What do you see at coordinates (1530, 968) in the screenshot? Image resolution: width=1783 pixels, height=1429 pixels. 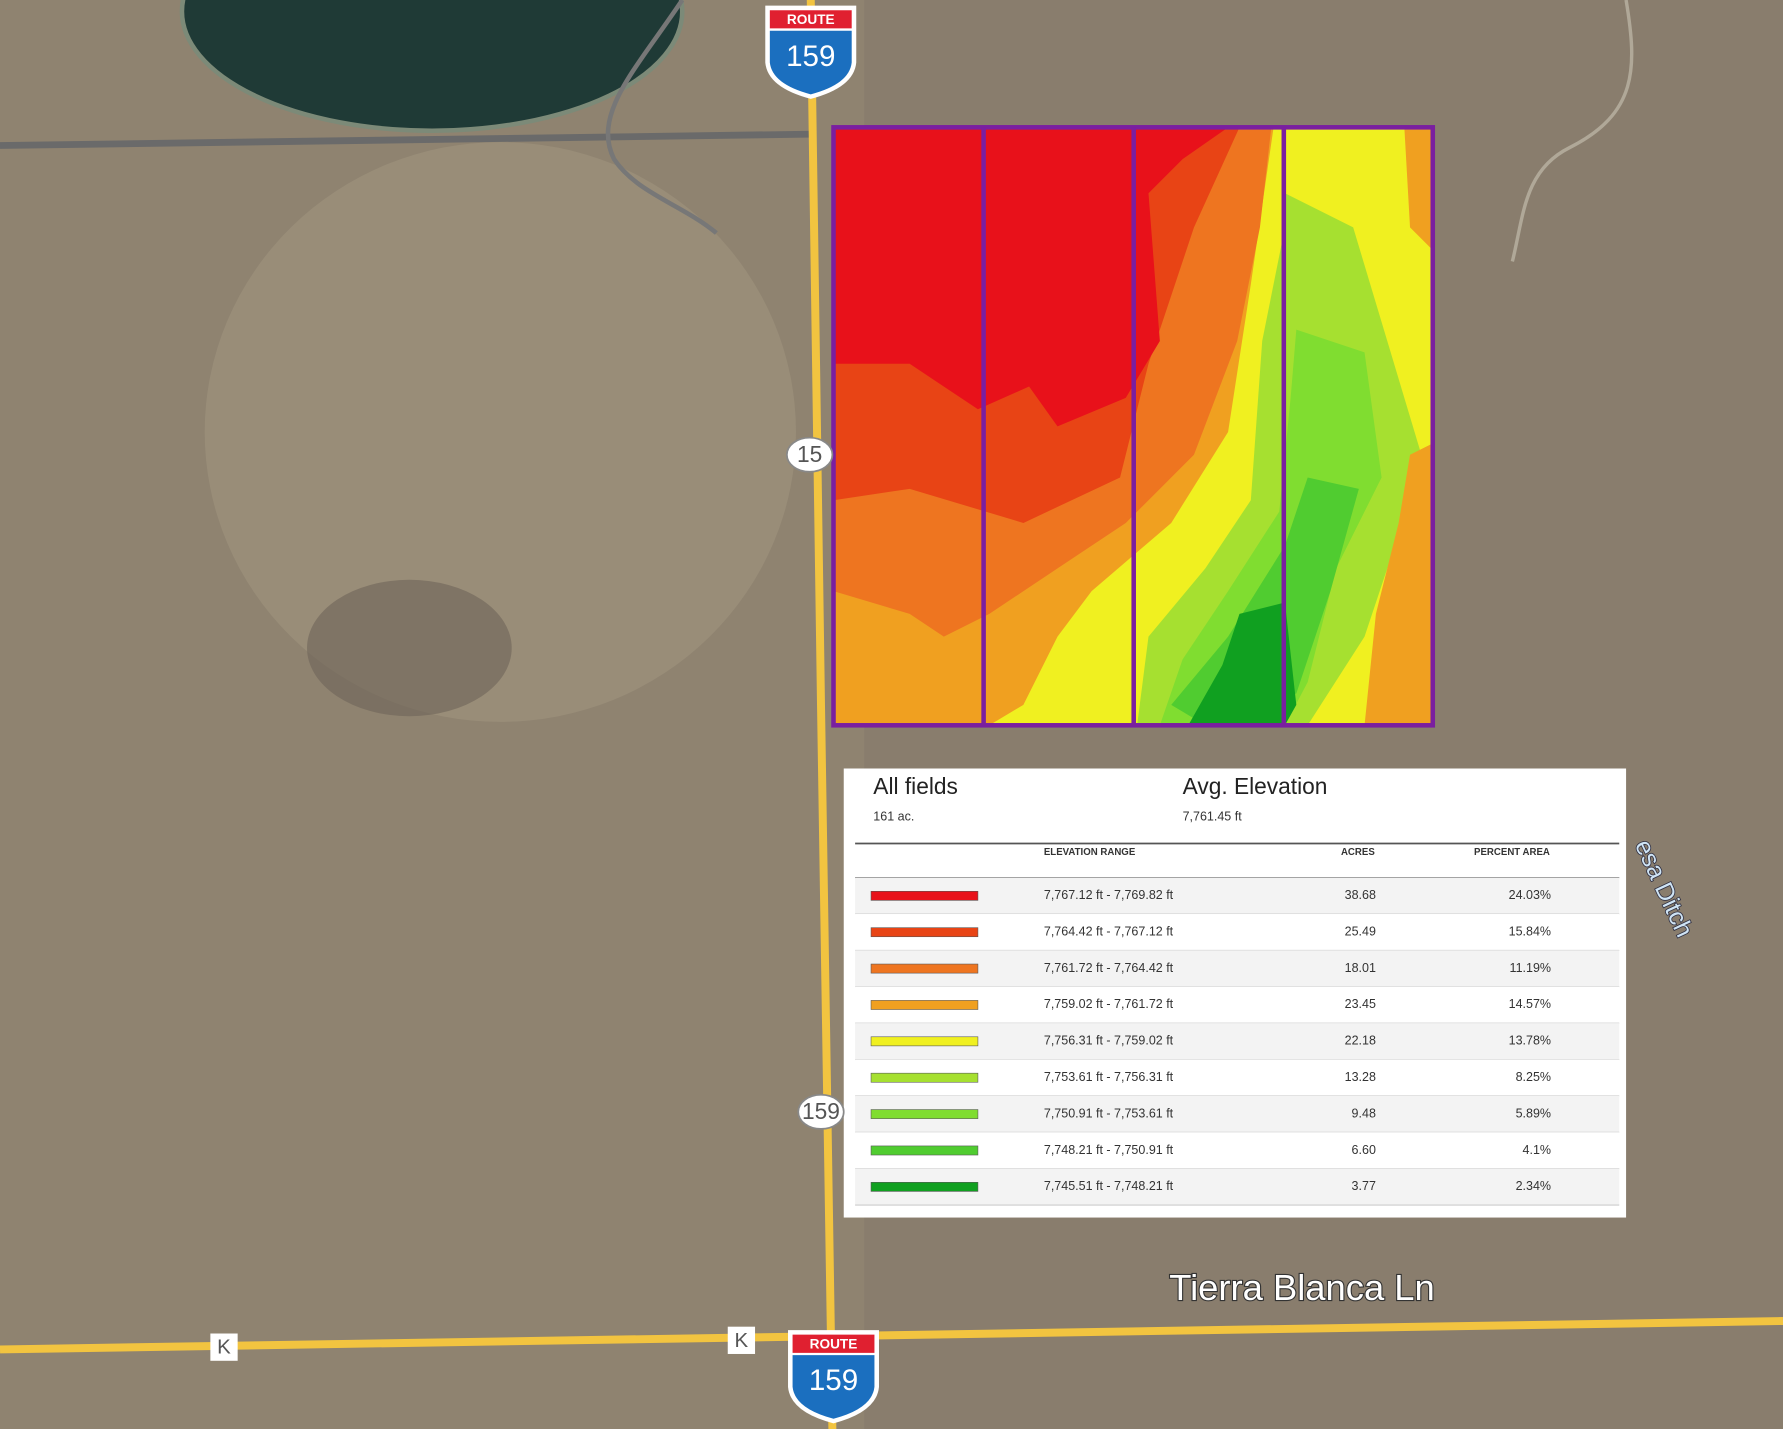 I see `percent-area: 11.19%` at bounding box center [1530, 968].